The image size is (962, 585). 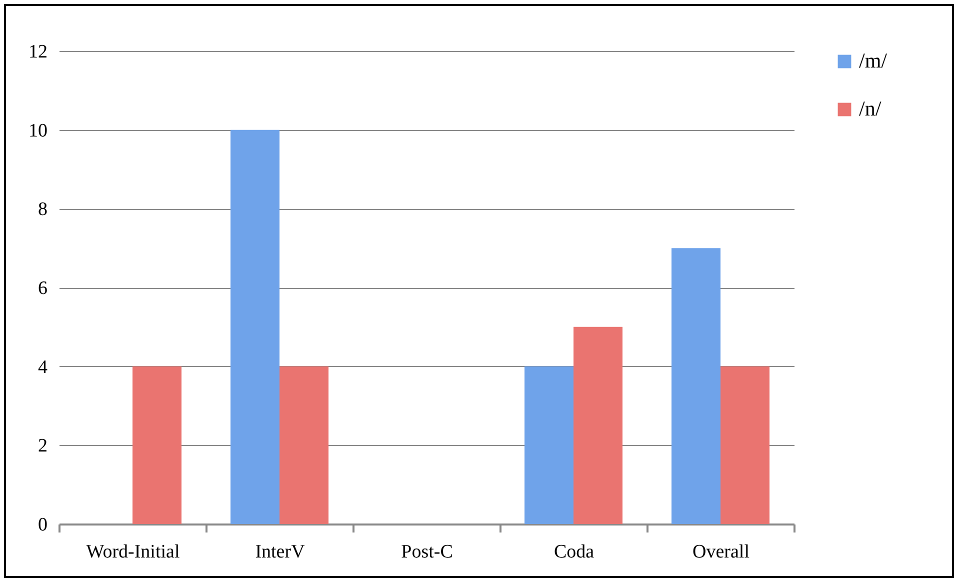 What do you see at coordinates (43, 525) in the screenshot?
I see `y-tick-label: 0` at bounding box center [43, 525].